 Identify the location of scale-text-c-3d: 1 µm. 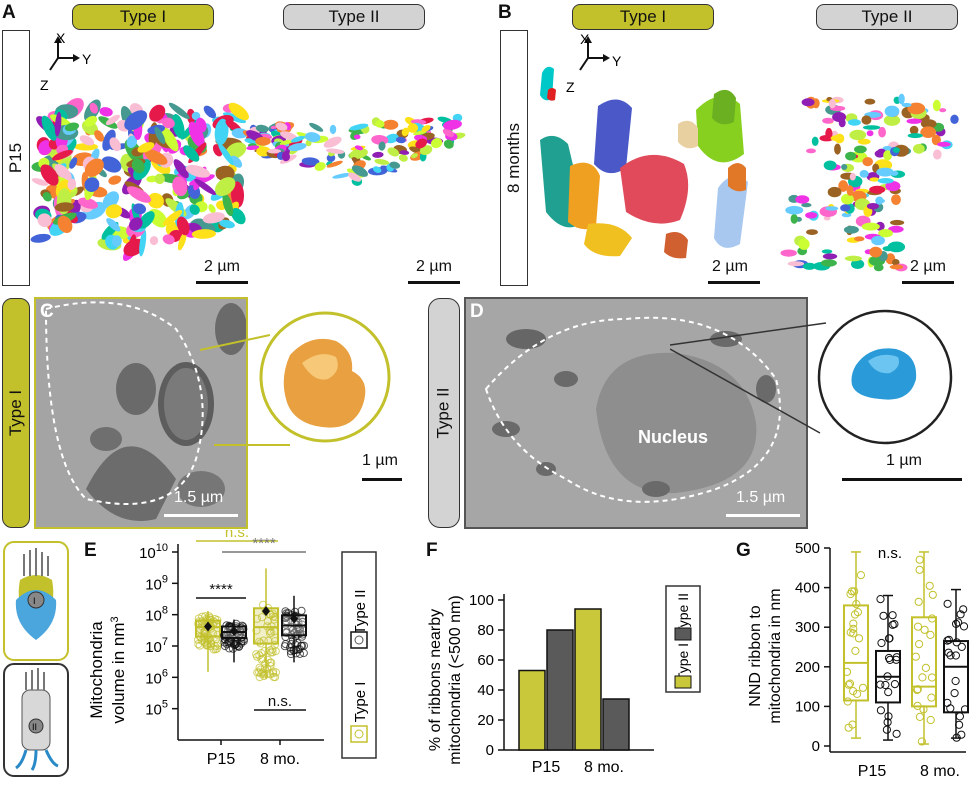
(380, 460).